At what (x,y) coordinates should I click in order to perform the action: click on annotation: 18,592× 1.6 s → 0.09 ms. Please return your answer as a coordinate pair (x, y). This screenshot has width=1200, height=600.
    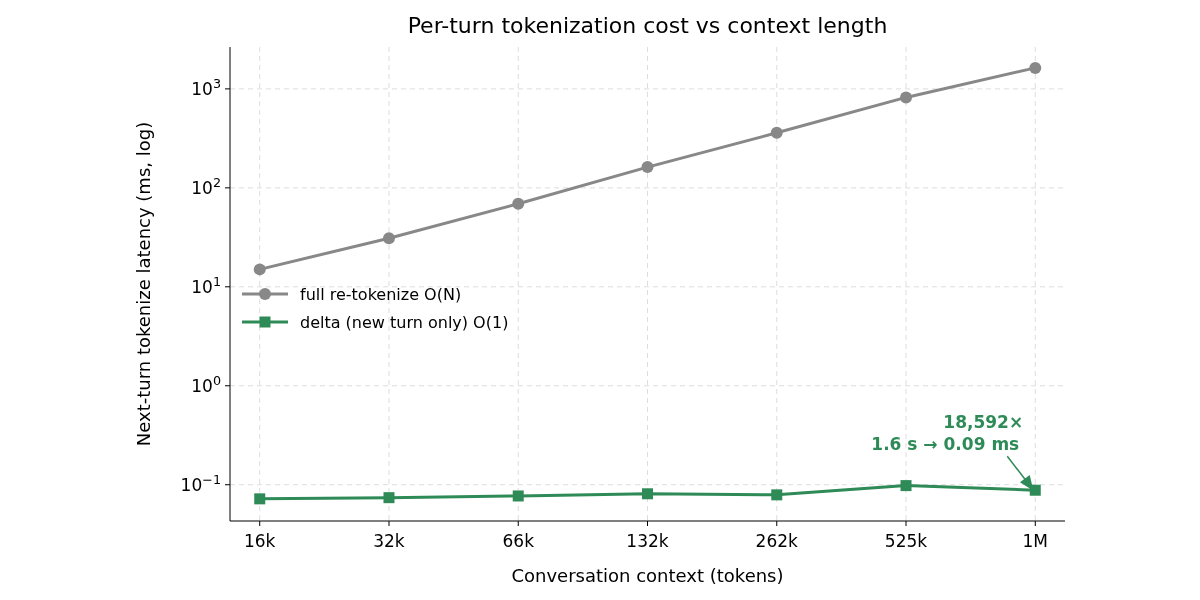
    Looking at the image, I should click on (947, 433).